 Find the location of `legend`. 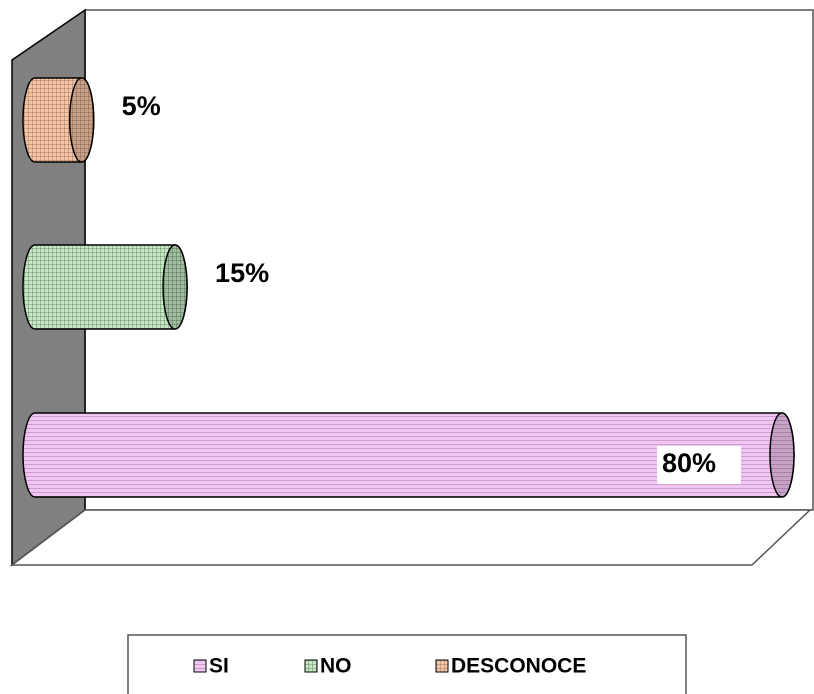

legend is located at coordinates (407, 664).